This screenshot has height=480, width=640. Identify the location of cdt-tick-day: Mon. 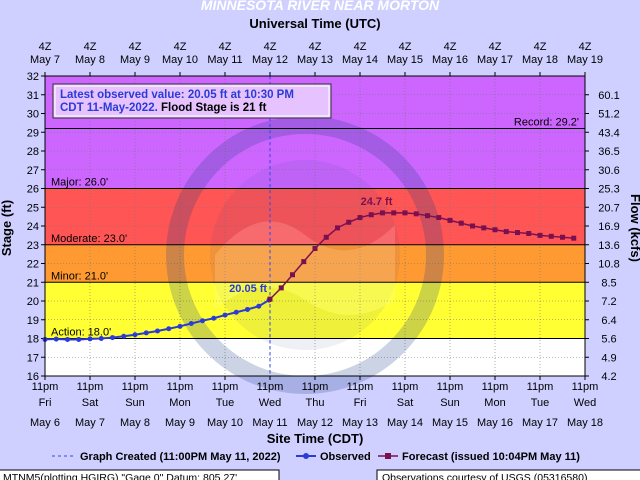
(494, 403).